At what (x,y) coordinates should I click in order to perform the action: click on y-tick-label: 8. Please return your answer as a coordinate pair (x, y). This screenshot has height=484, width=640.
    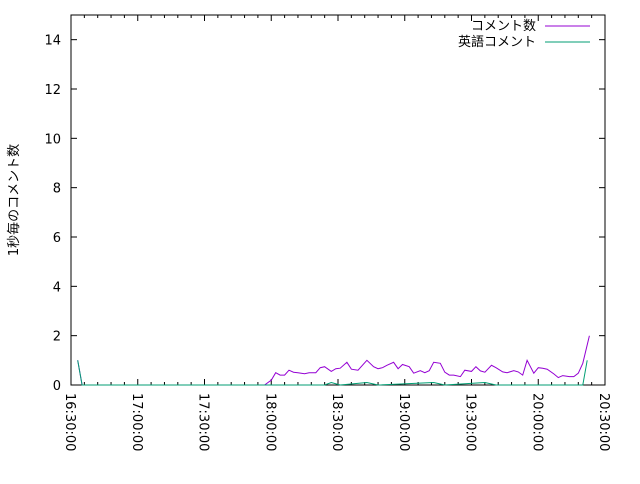
    Looking at the image, I should click on (57, 189).